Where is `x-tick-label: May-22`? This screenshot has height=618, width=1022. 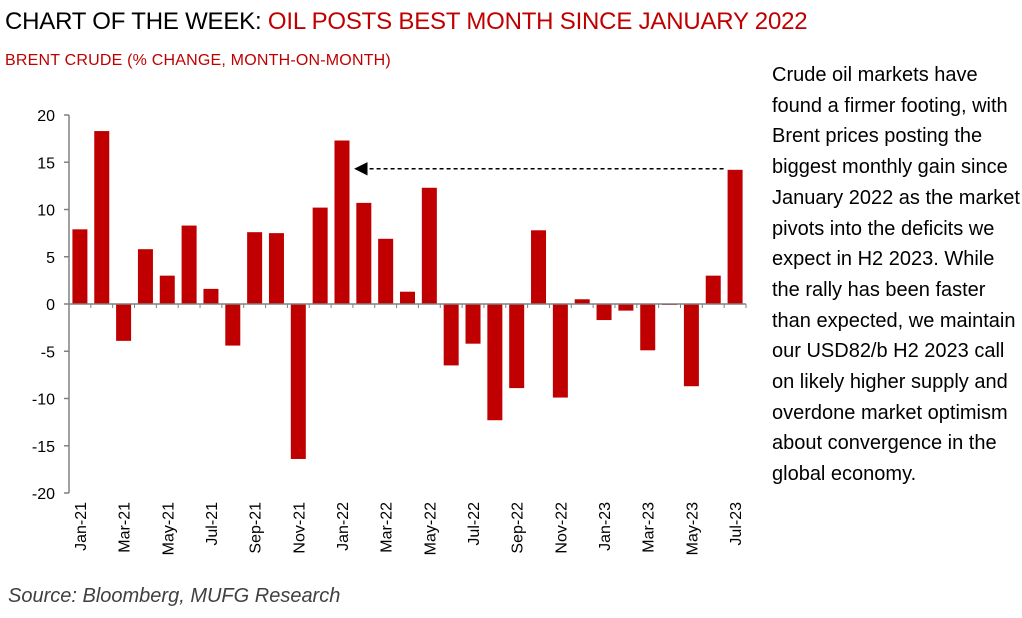 x-tick-label: May-22 is located at coordinates (430, 528).